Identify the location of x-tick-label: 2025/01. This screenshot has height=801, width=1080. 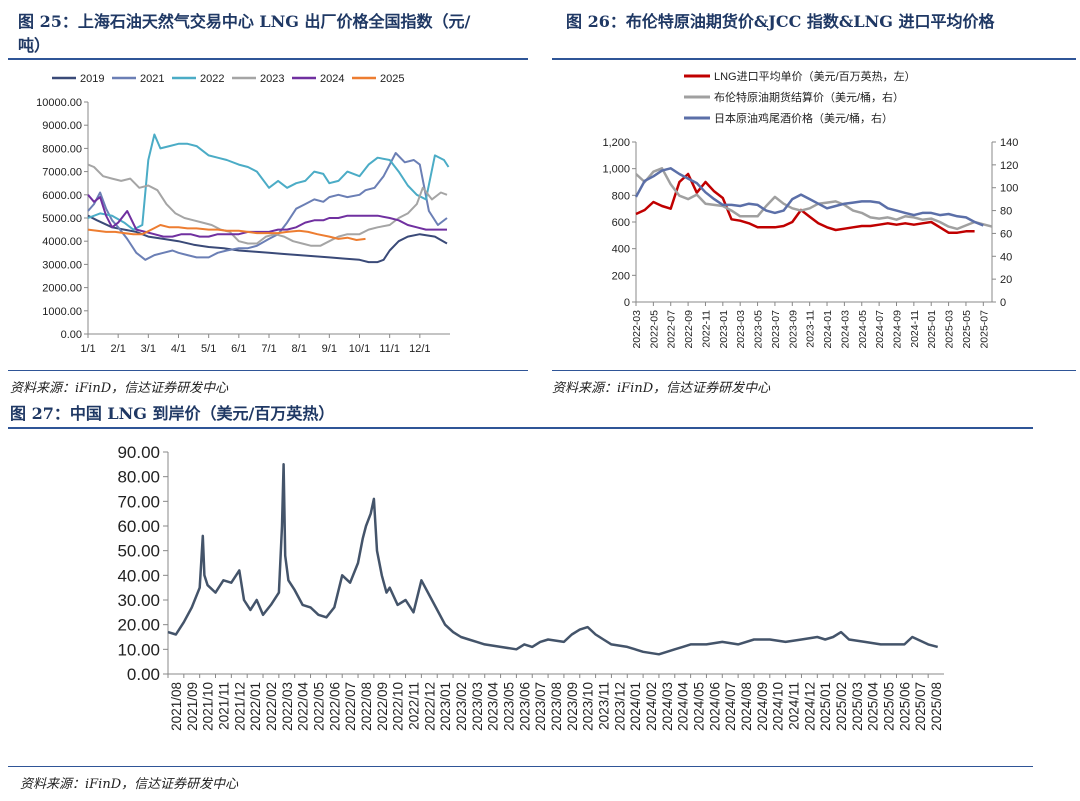
(825, 706).